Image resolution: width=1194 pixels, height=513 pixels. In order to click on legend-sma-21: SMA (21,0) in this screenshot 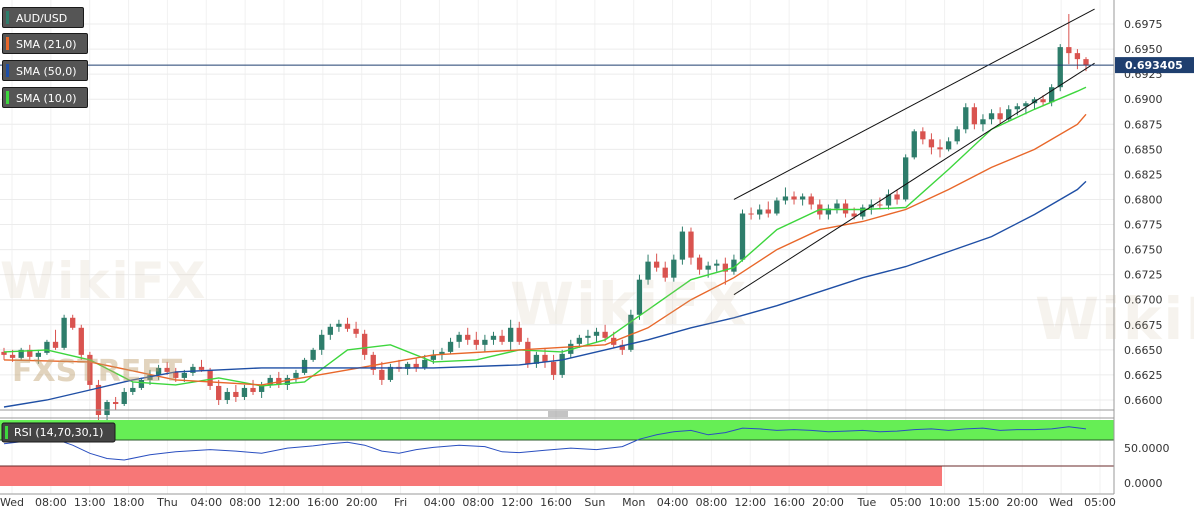, I will do `click(45, 43)`.